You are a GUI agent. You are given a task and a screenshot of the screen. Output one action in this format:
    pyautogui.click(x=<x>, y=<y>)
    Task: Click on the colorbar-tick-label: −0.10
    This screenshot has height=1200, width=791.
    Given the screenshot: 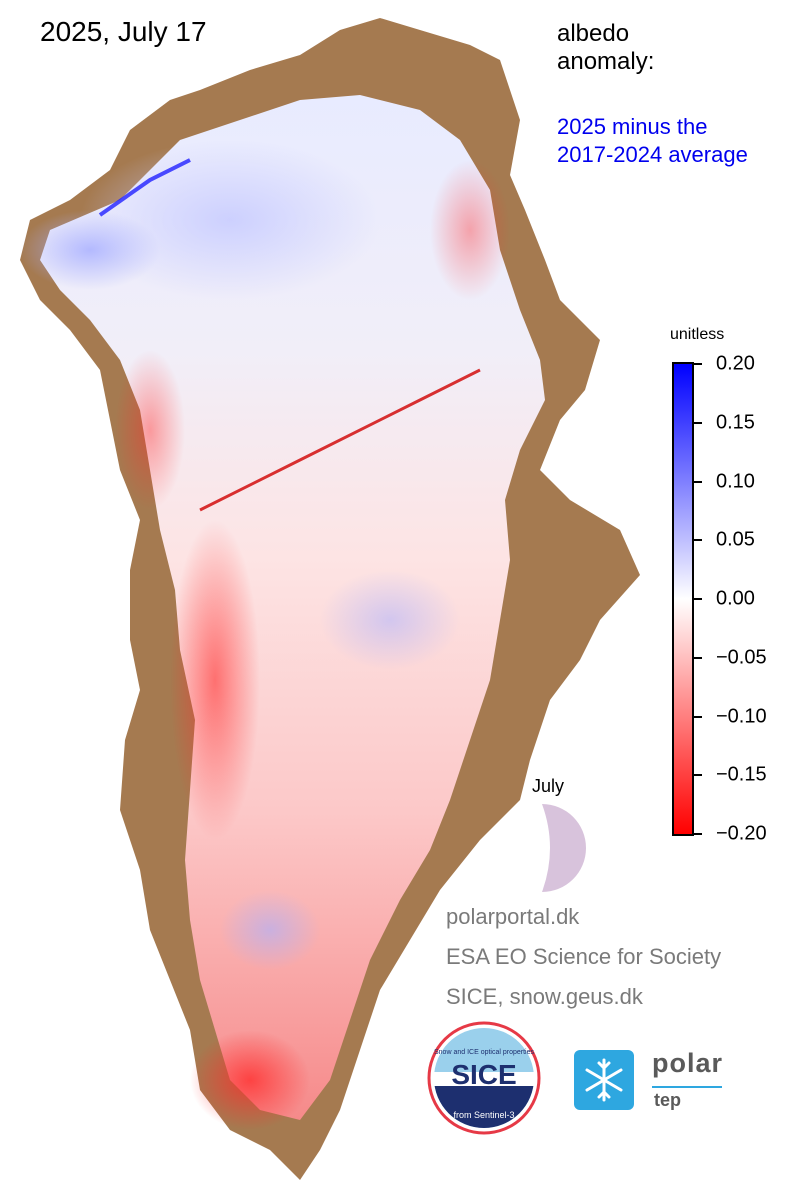 What is the action you would take?
    pyautogui.click(x=741, y=716)
    